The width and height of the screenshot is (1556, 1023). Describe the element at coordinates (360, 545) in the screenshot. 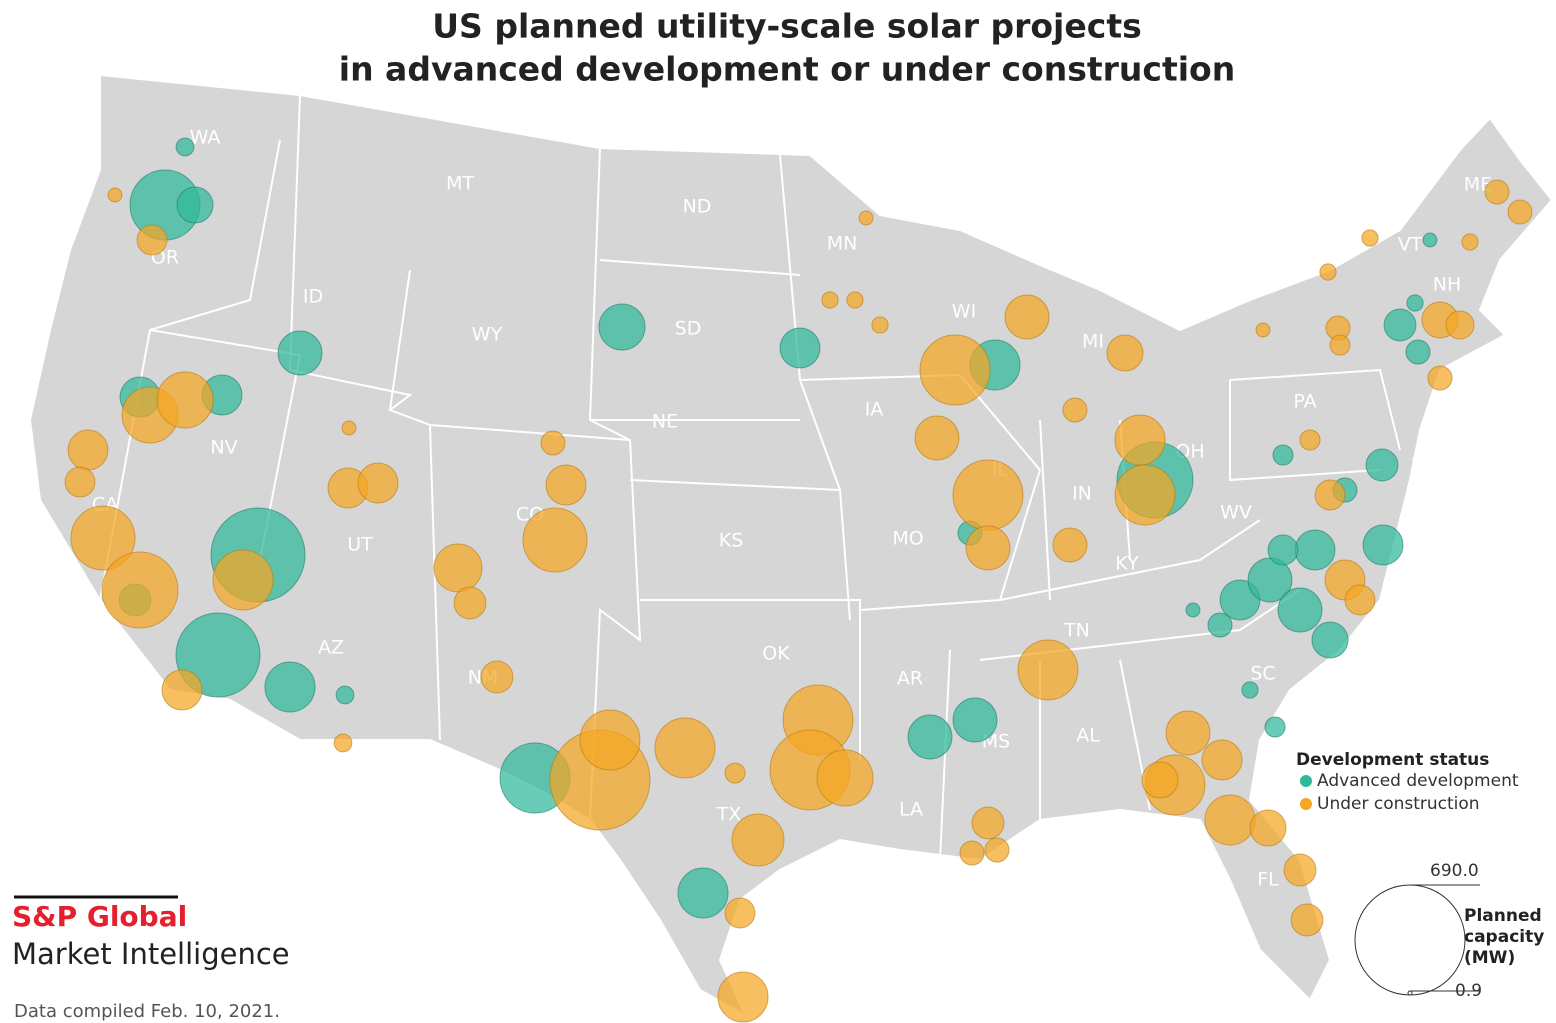

I see `state-label: UT` at that location.